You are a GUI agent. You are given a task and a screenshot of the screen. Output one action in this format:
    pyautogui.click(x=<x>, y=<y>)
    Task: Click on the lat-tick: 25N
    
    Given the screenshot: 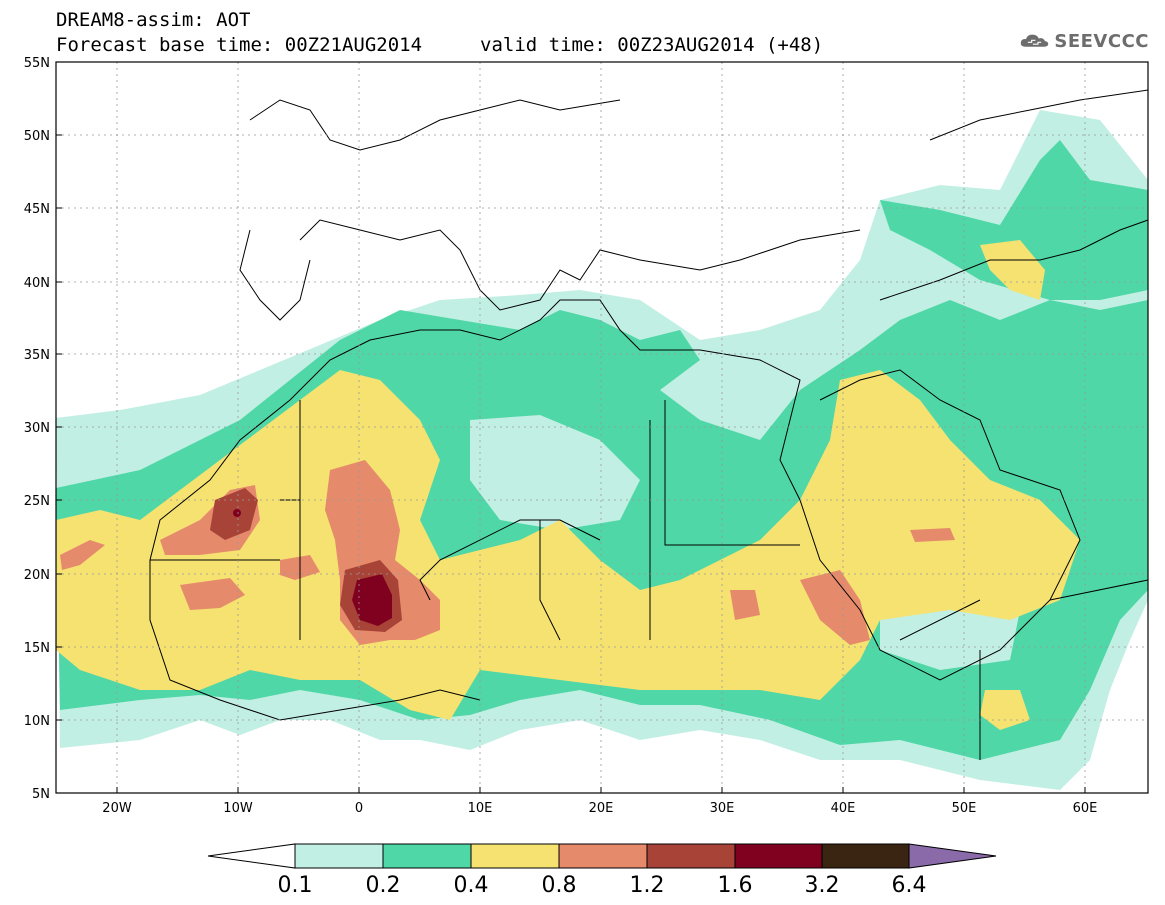 What is the action you would take?
    pyautogui.click(x=37, y=501)
    